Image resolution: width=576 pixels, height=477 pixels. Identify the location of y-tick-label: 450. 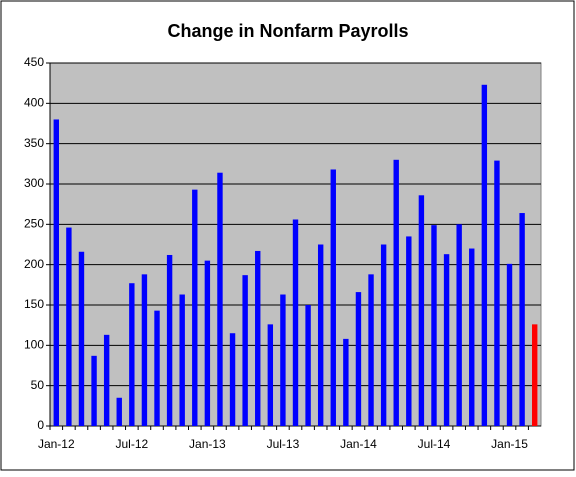
(34, 62).